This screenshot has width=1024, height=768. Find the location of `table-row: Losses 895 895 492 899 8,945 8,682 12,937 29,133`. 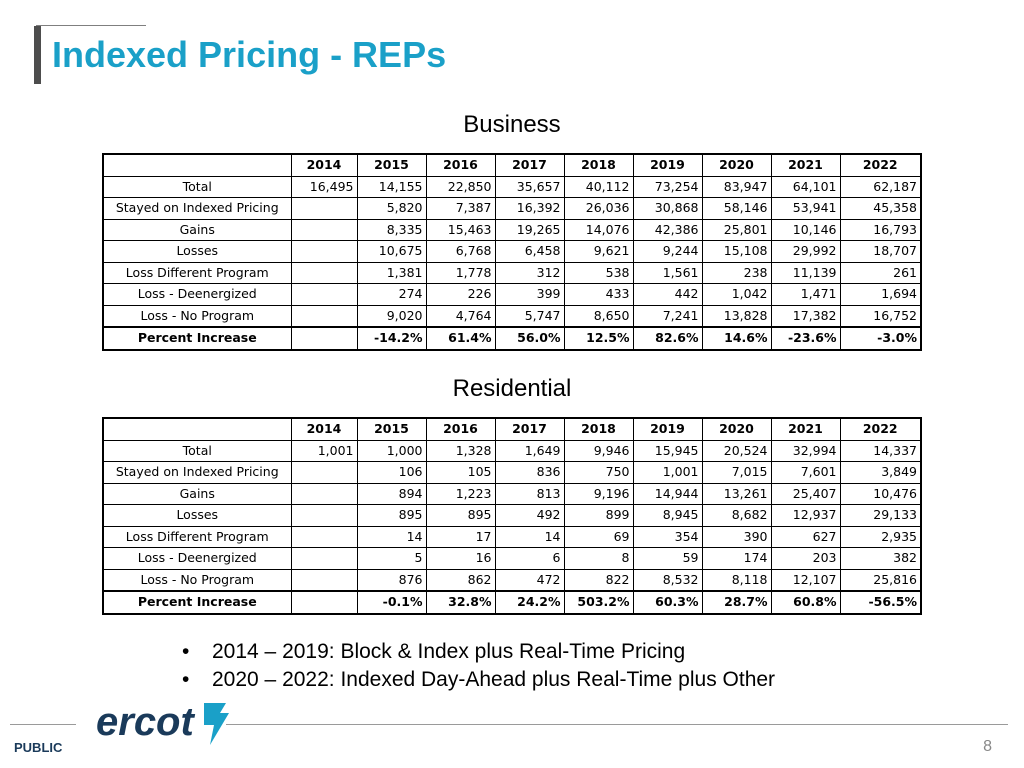

table-row: Losses 895 895 492 899 8,945 8,682 12,937 29,133 is located at coordinates (512, 515).